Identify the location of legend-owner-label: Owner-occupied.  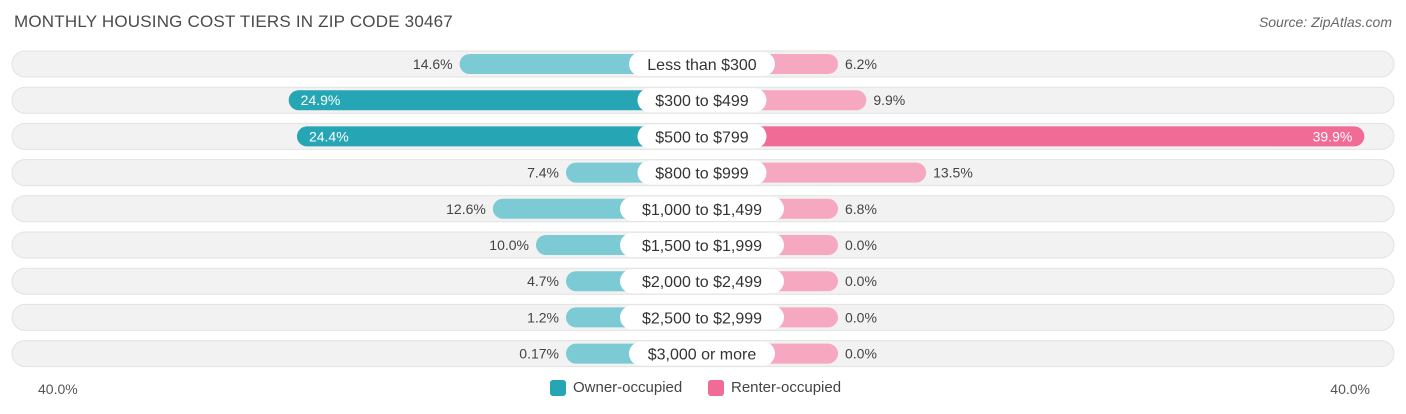
(628, 387).